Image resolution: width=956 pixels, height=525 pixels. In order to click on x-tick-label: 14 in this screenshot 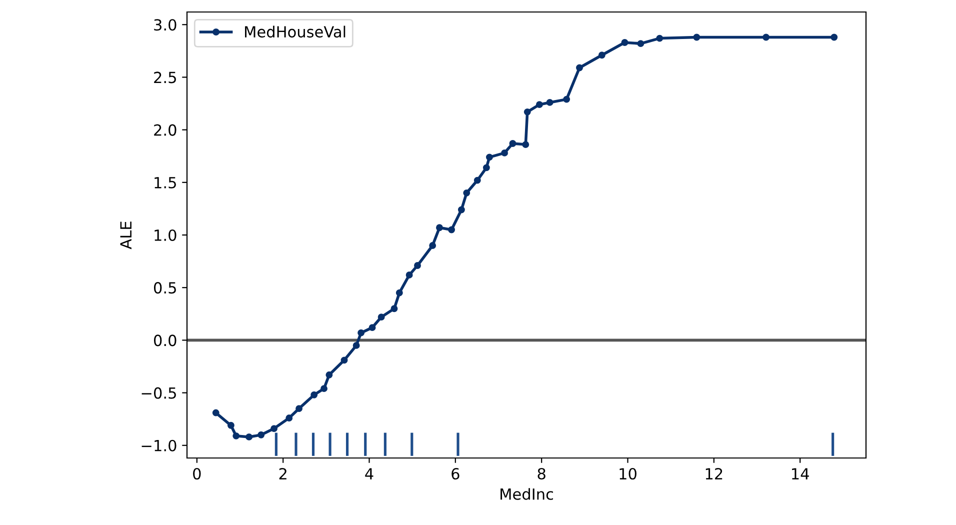, I will do `click(800, 474)`.